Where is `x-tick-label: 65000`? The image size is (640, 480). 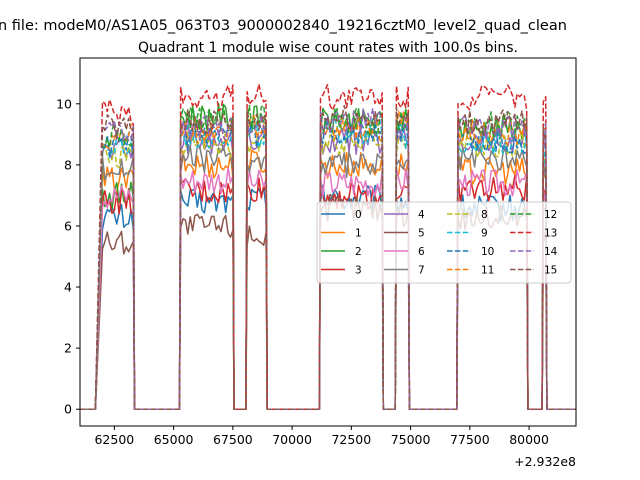
x-tick-label: 65000 is located at coordinates (174, 439).